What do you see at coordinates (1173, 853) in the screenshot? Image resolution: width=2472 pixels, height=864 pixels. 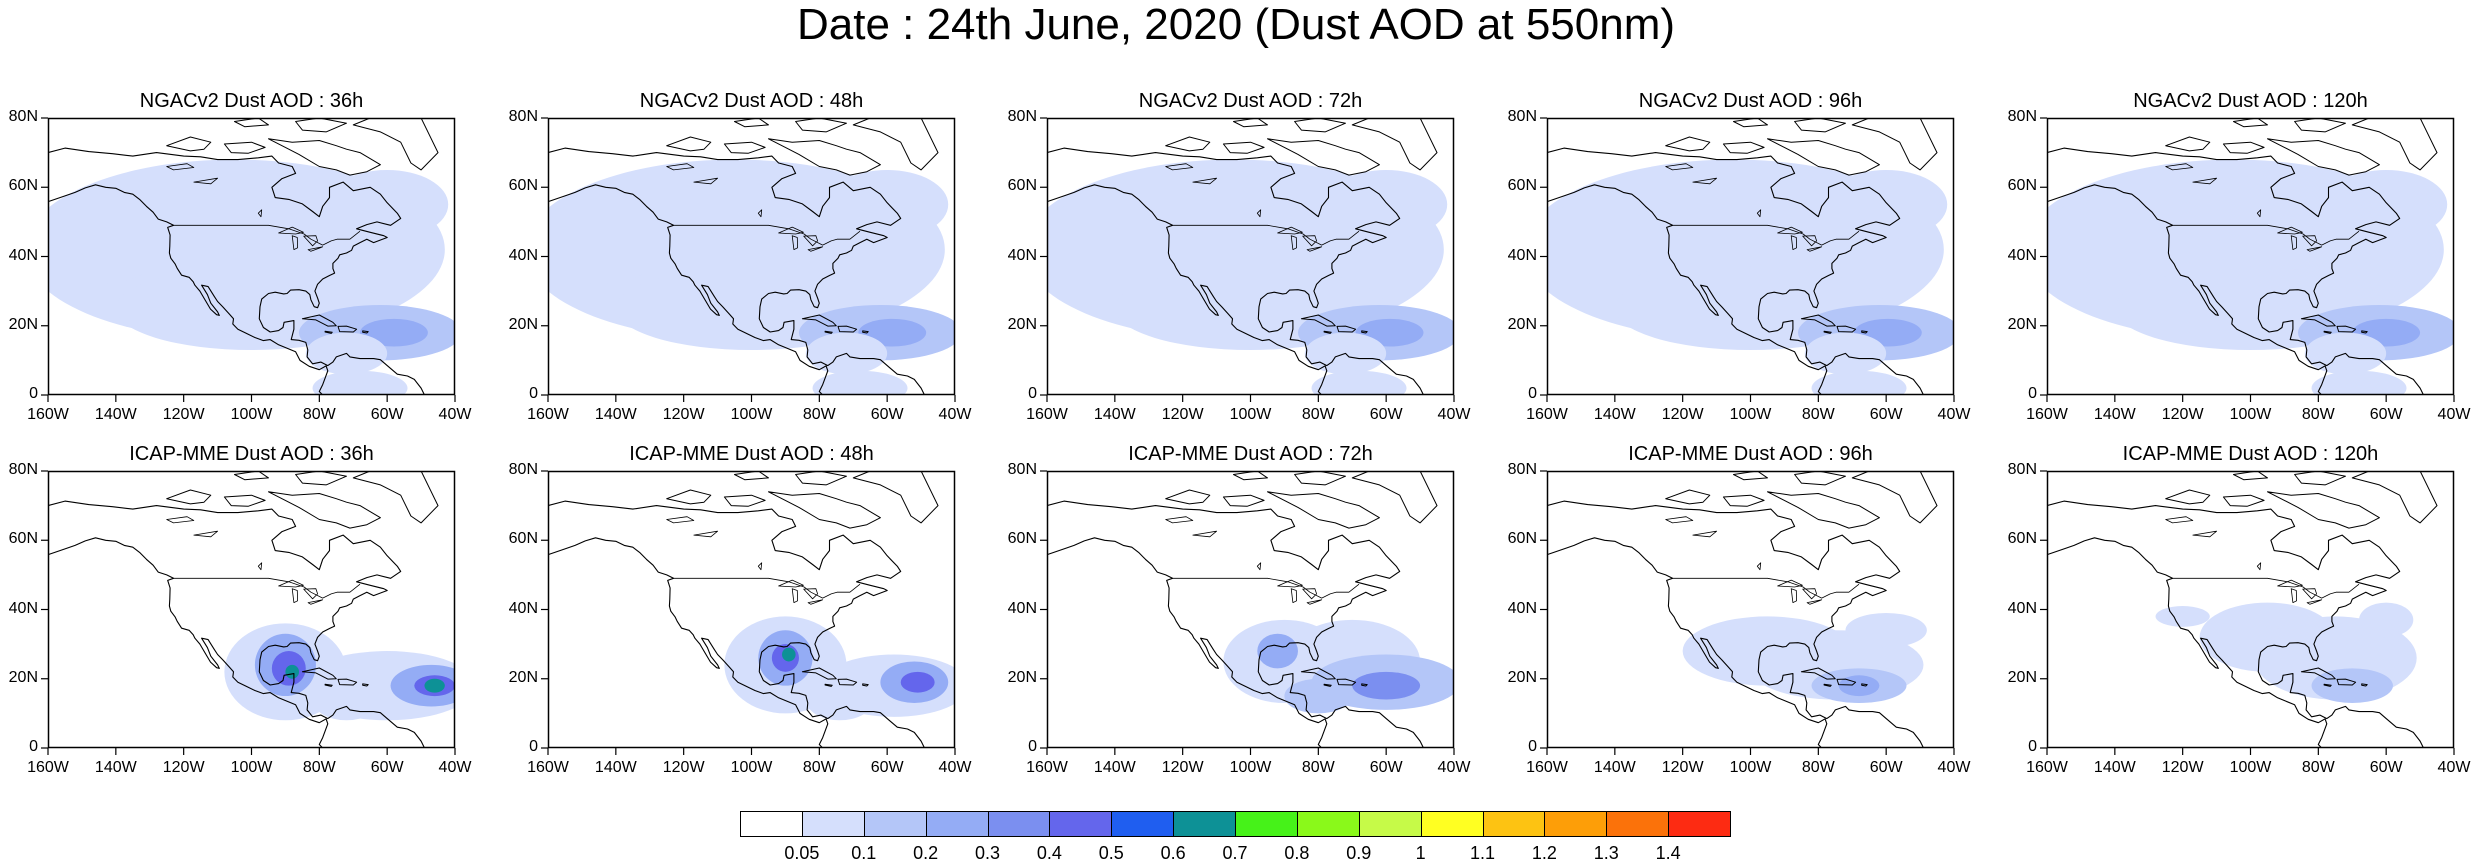 I see `colorbar-label: 0.6` at bounding box center [1173, 853].